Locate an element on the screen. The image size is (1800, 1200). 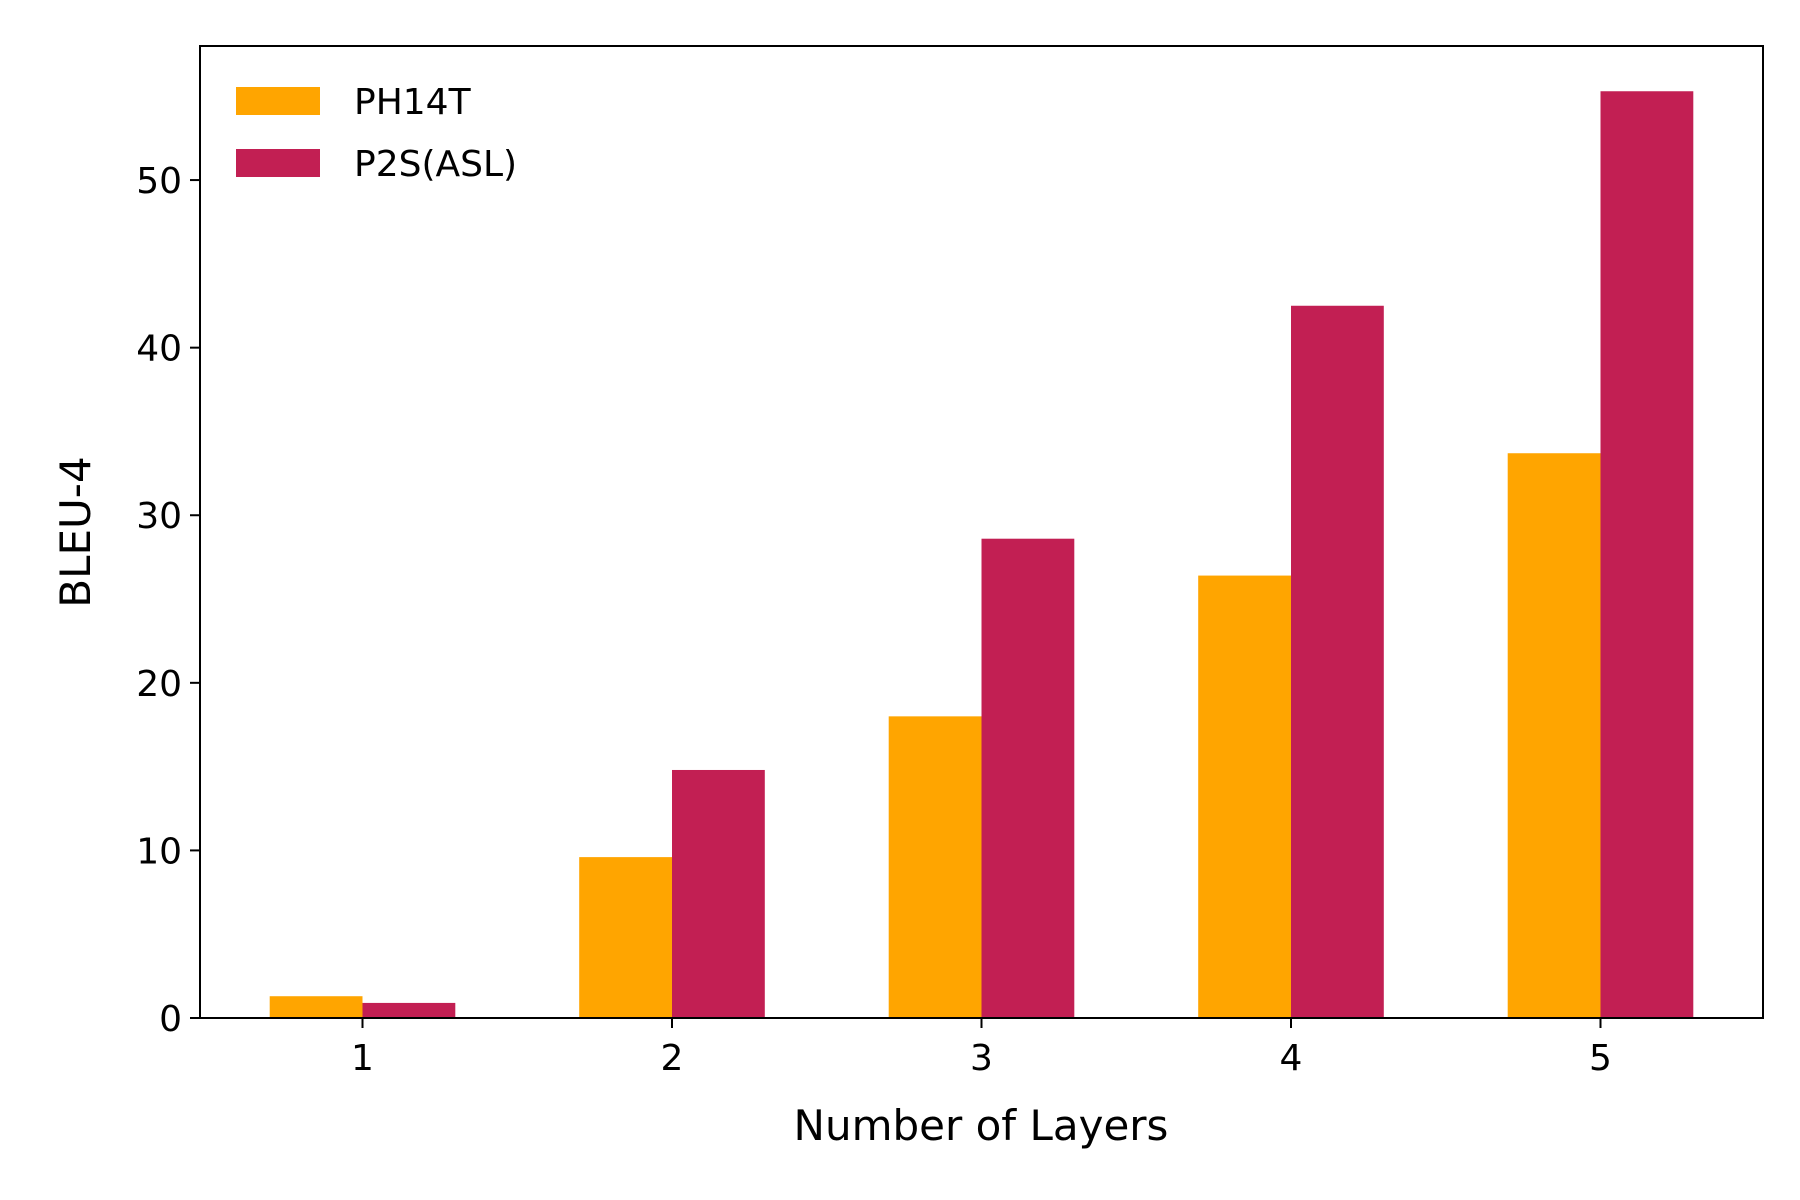
x-tick-label: 4 is located at coordinates (1291, 1058).